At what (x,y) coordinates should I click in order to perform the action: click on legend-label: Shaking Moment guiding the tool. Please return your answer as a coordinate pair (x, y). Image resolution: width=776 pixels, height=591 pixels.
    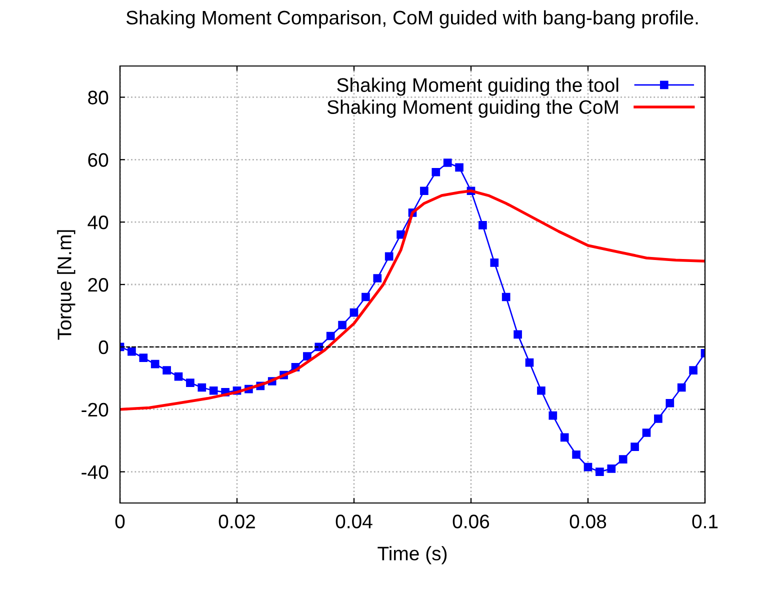
    Looking at the image, I should click on (477, 87).